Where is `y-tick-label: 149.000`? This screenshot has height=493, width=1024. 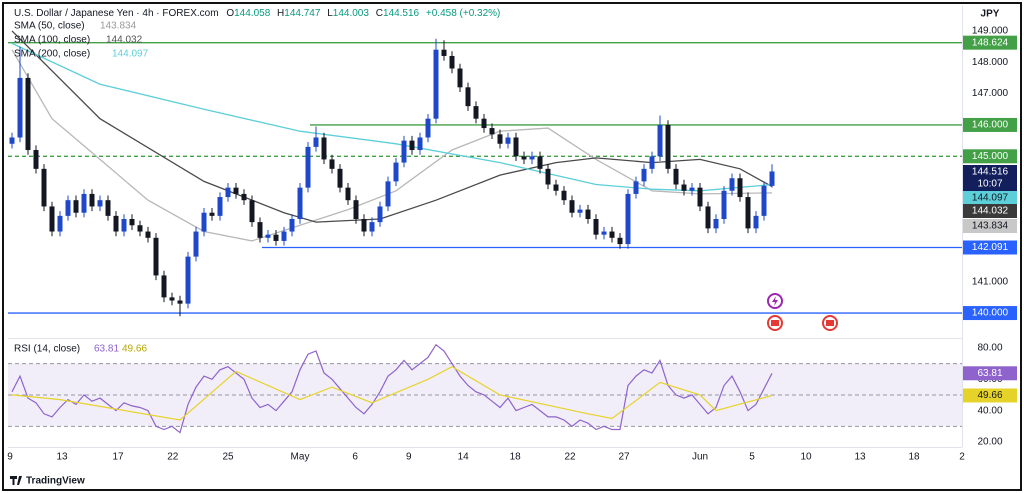 y-tick-label: 149.000 is located at coordinates (990, 31).